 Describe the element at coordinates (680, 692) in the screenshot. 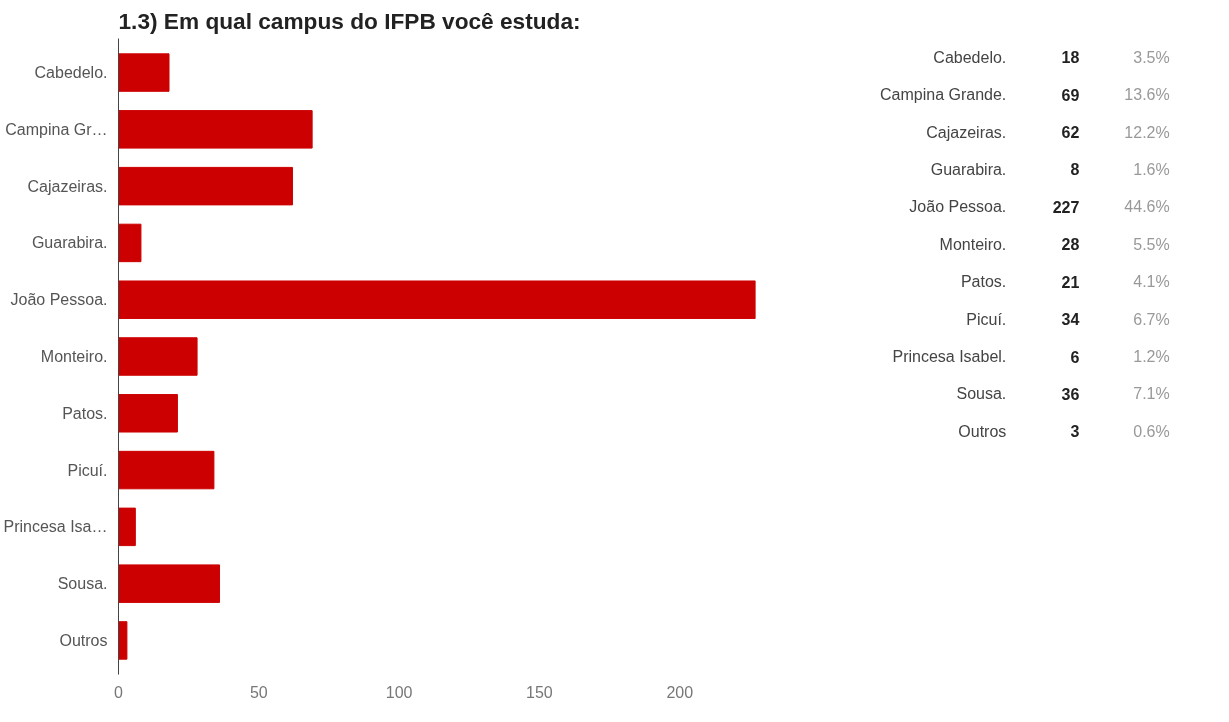

I see `x-tick-label: 200` at that location.